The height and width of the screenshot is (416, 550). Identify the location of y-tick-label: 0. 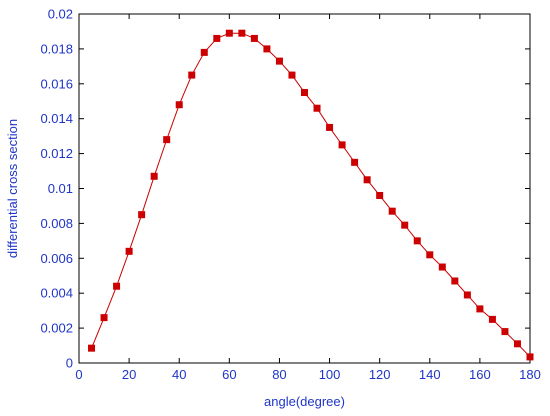
(69, 363).